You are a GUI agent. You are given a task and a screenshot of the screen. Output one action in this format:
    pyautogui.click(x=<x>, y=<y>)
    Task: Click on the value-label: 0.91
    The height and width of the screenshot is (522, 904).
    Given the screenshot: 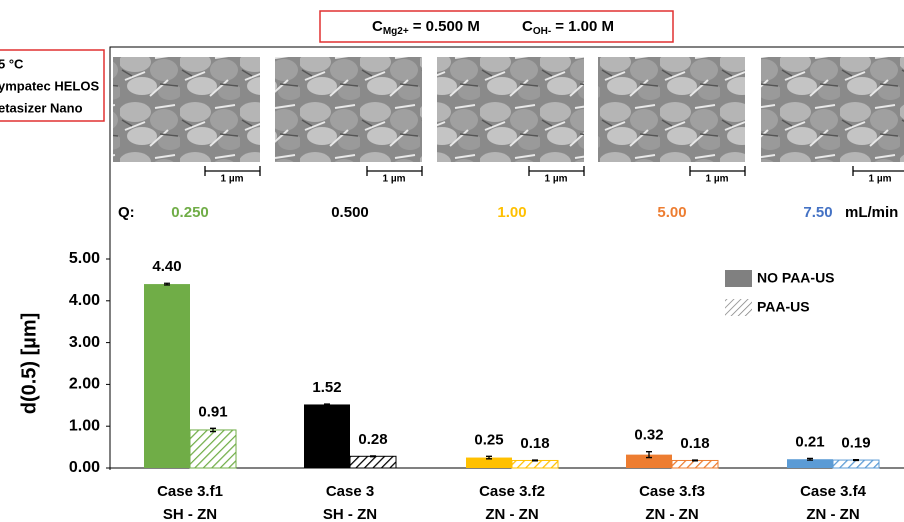 What is the action you would take?
    pyautogui.click(x=212, y=411)
    